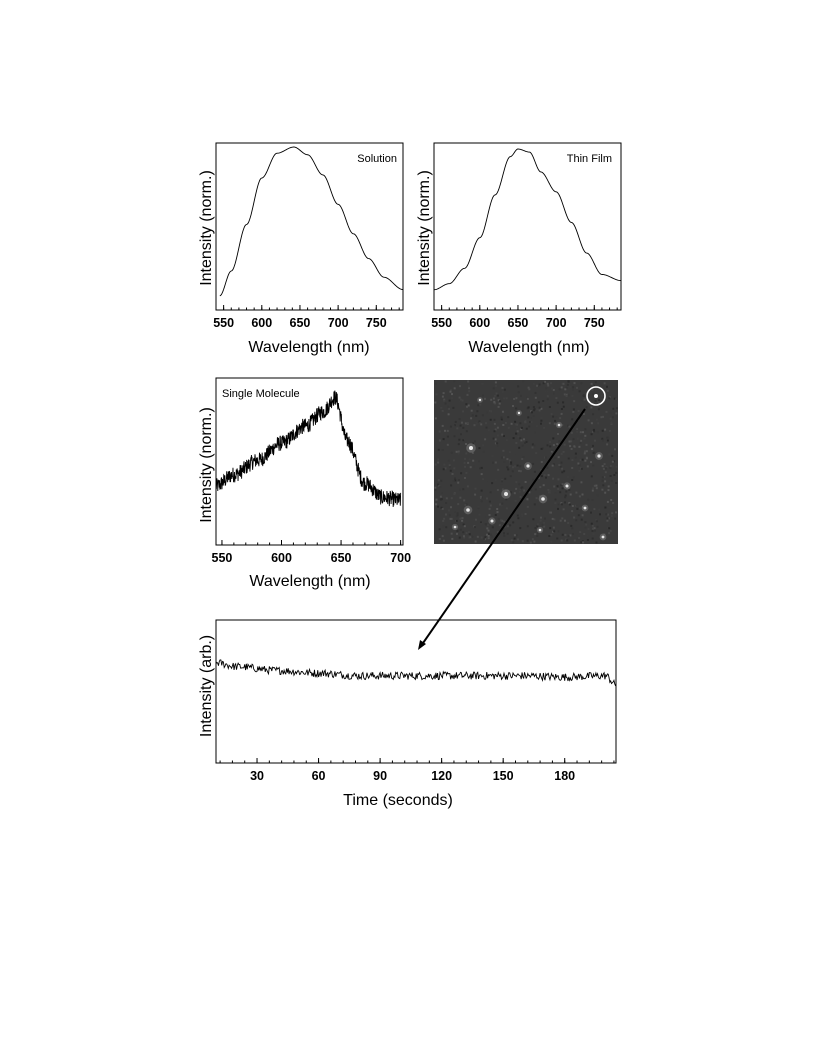 The width and height of the screenshot is (816, 1056). I want to click on x-tick-label: 550, so click(441, 323).